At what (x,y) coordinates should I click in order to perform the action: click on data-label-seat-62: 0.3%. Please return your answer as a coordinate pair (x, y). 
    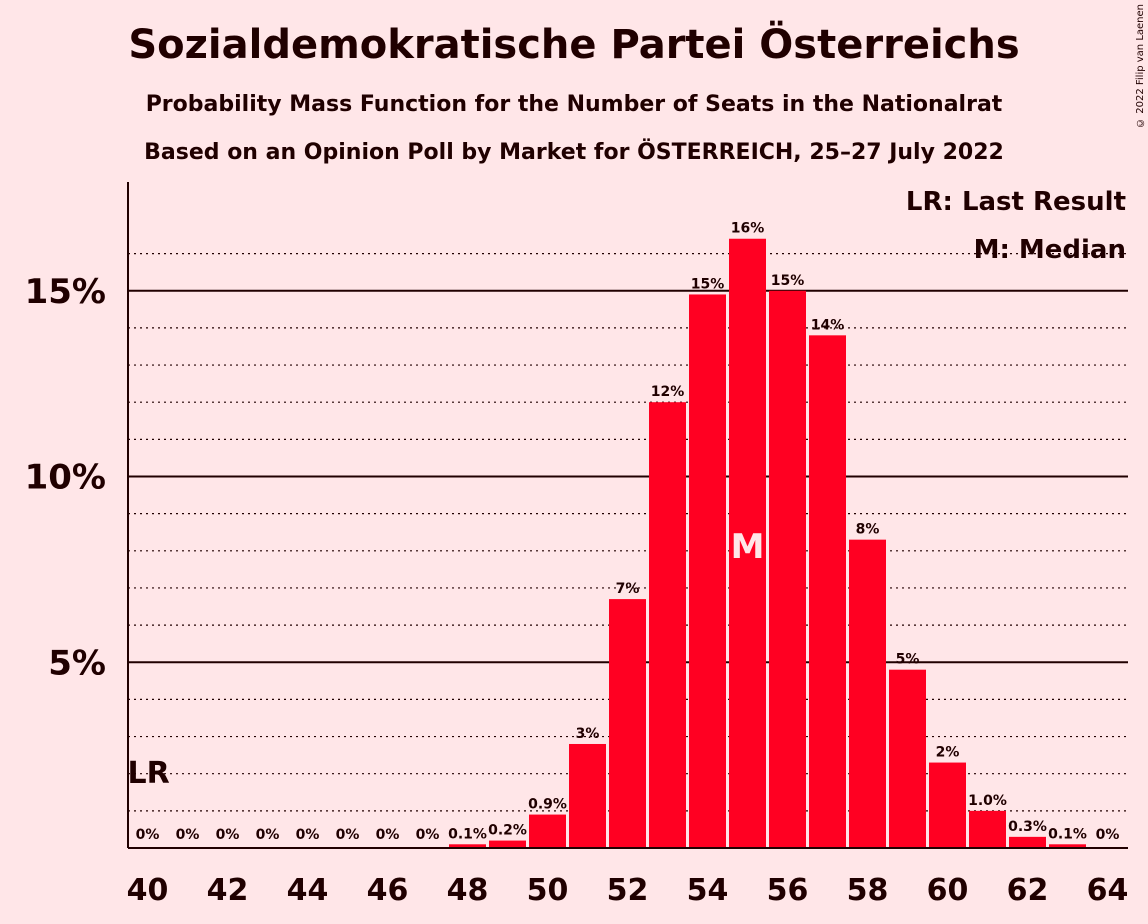
    Looking at the image, I should click on (1027, 827).